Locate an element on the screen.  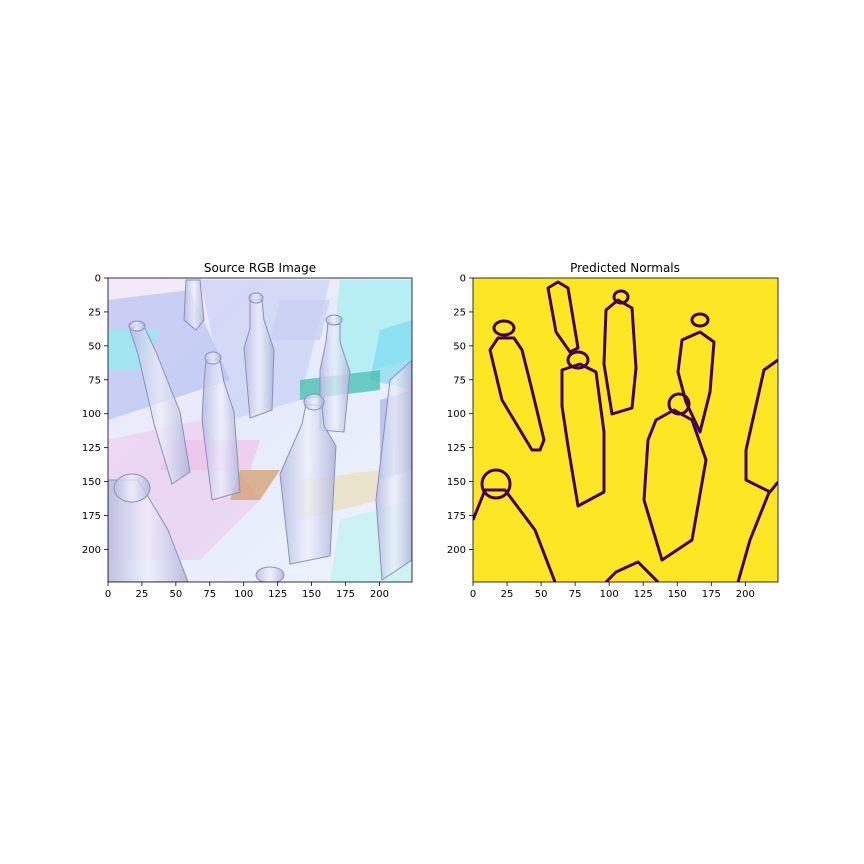
normals-y-tick-label: 150 is located at coordinates (456, 482).